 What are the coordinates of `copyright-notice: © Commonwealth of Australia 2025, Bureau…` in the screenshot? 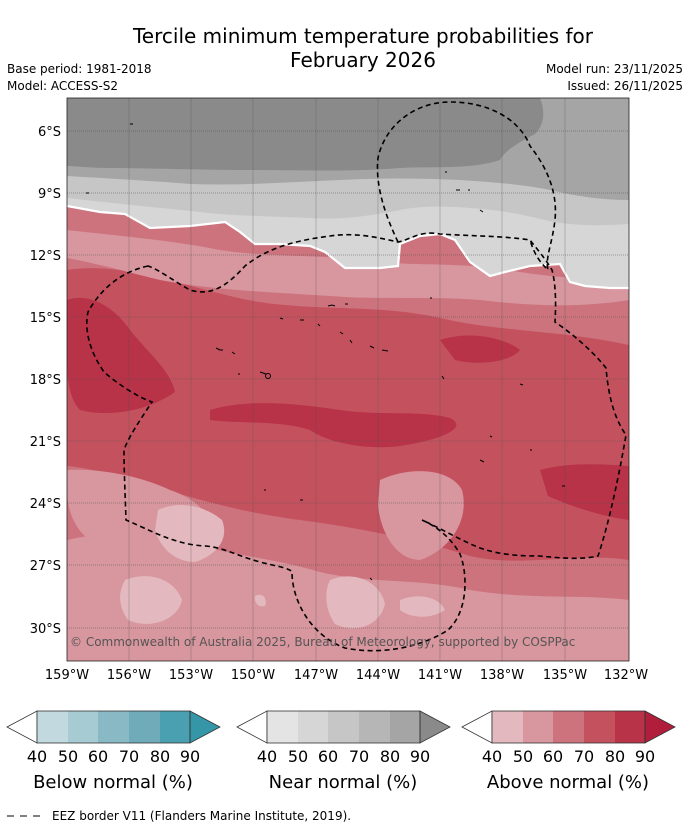 It's located at (322, 642).